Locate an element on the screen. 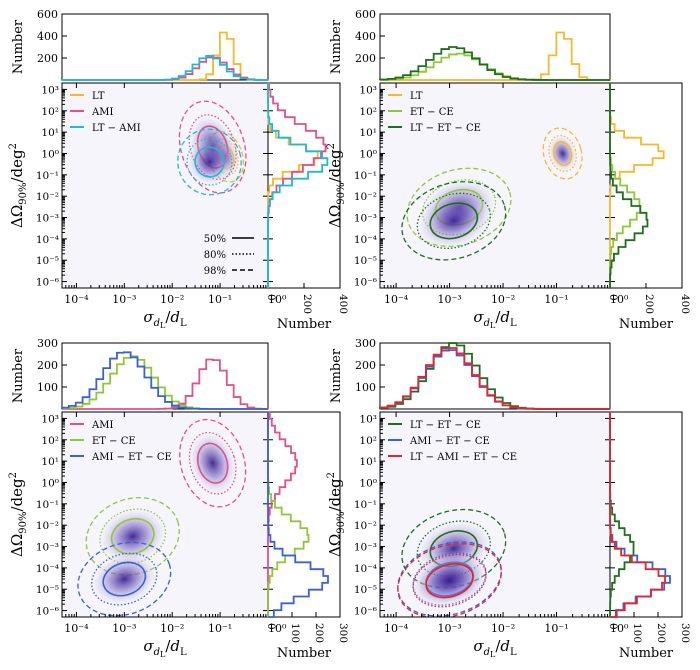 Image resolution: width=700 pixels, height=670 pixels. contour-98-lt_ami_et_ce is located at coordinates (449, 580).